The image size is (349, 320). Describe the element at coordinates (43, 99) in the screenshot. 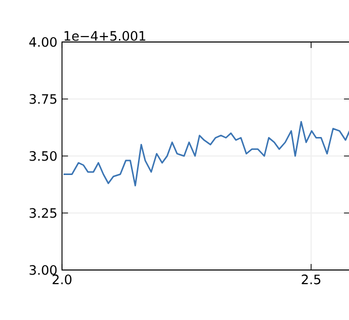

I see `y-tick-label: 3.75` at that location.